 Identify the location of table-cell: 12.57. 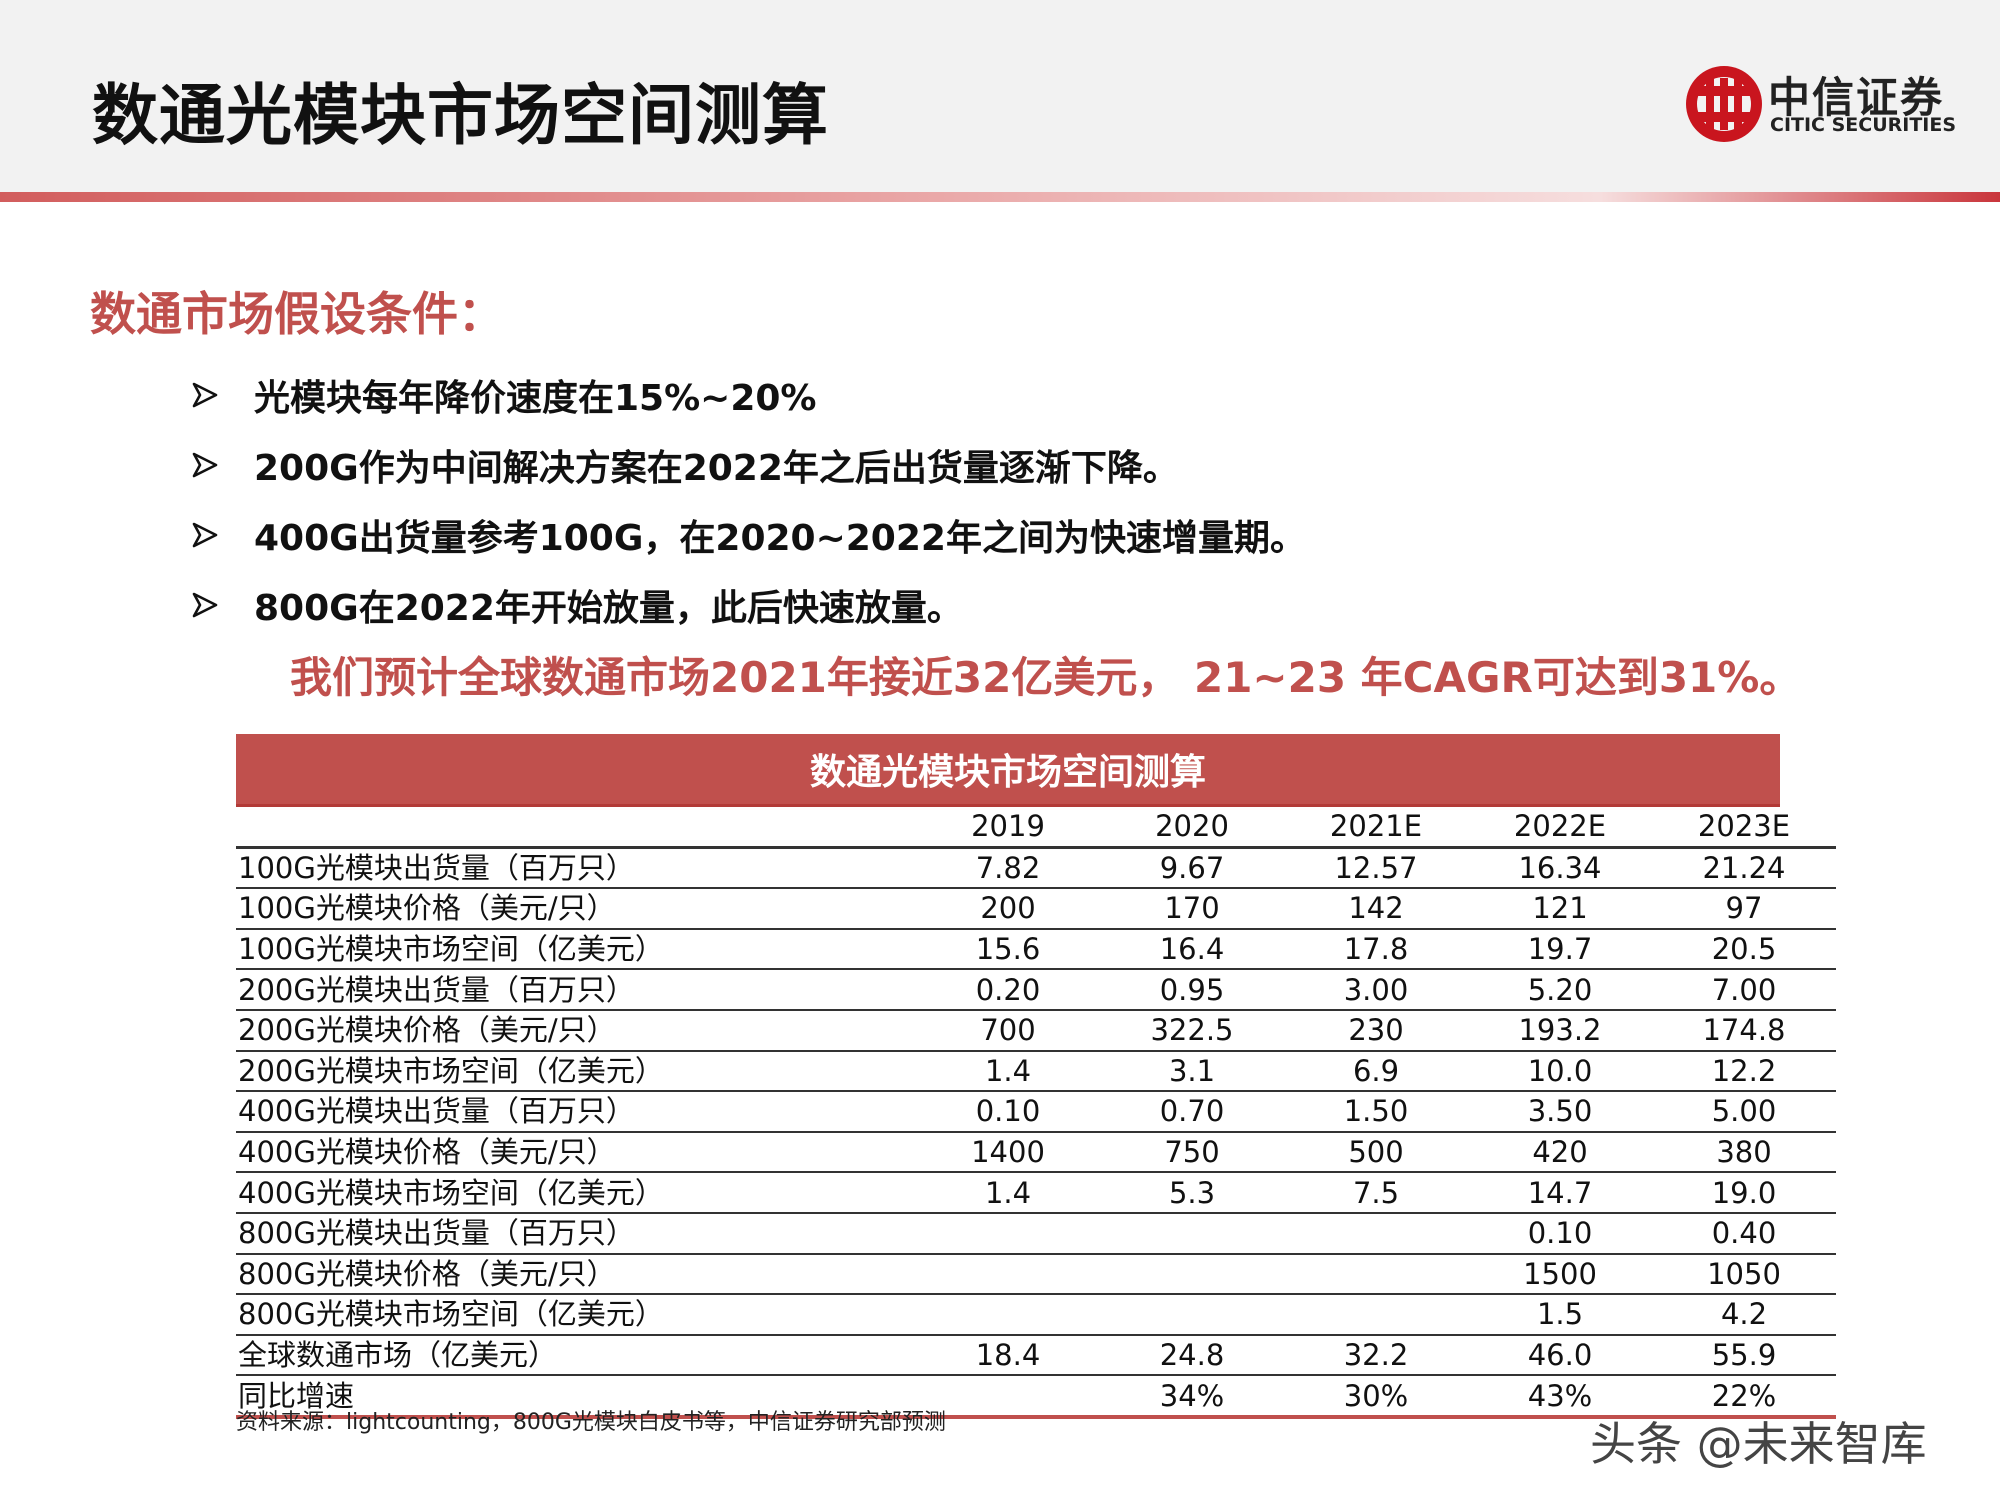
(1376, 868).